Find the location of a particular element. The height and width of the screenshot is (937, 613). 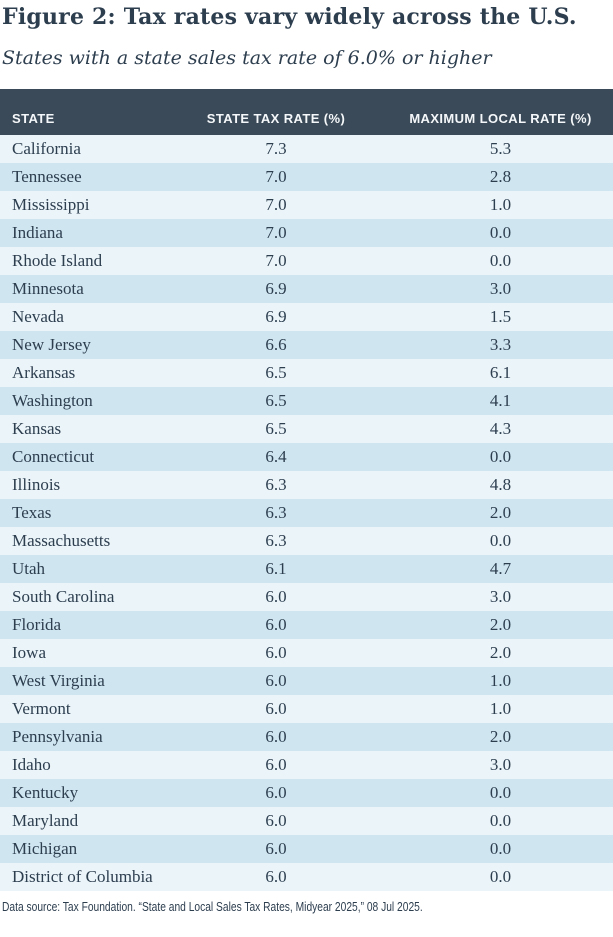

table-row: South Carolina 6.0 3.0 is located at coordinates (306, 597).